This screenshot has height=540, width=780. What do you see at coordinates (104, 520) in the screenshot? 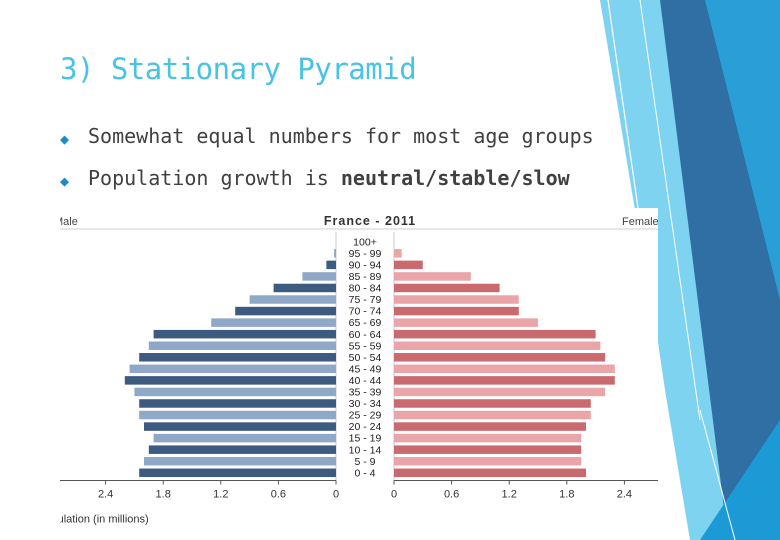
I see `x-axis-label: Population (in millions)` at bounding box center [104, 520].